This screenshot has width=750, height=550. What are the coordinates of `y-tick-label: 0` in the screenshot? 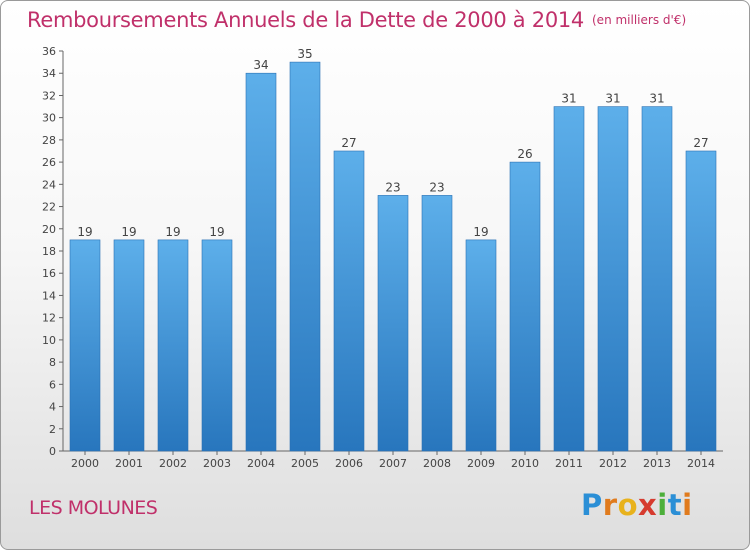 It's located at (52, 451).